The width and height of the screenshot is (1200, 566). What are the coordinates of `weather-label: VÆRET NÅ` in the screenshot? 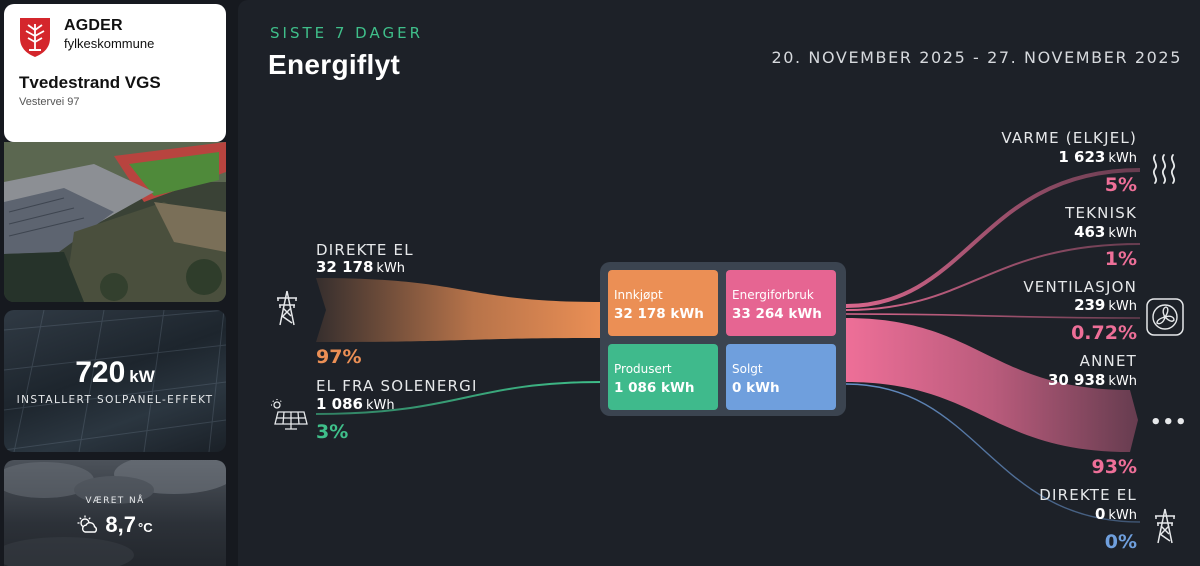 It's located at (115, 501).